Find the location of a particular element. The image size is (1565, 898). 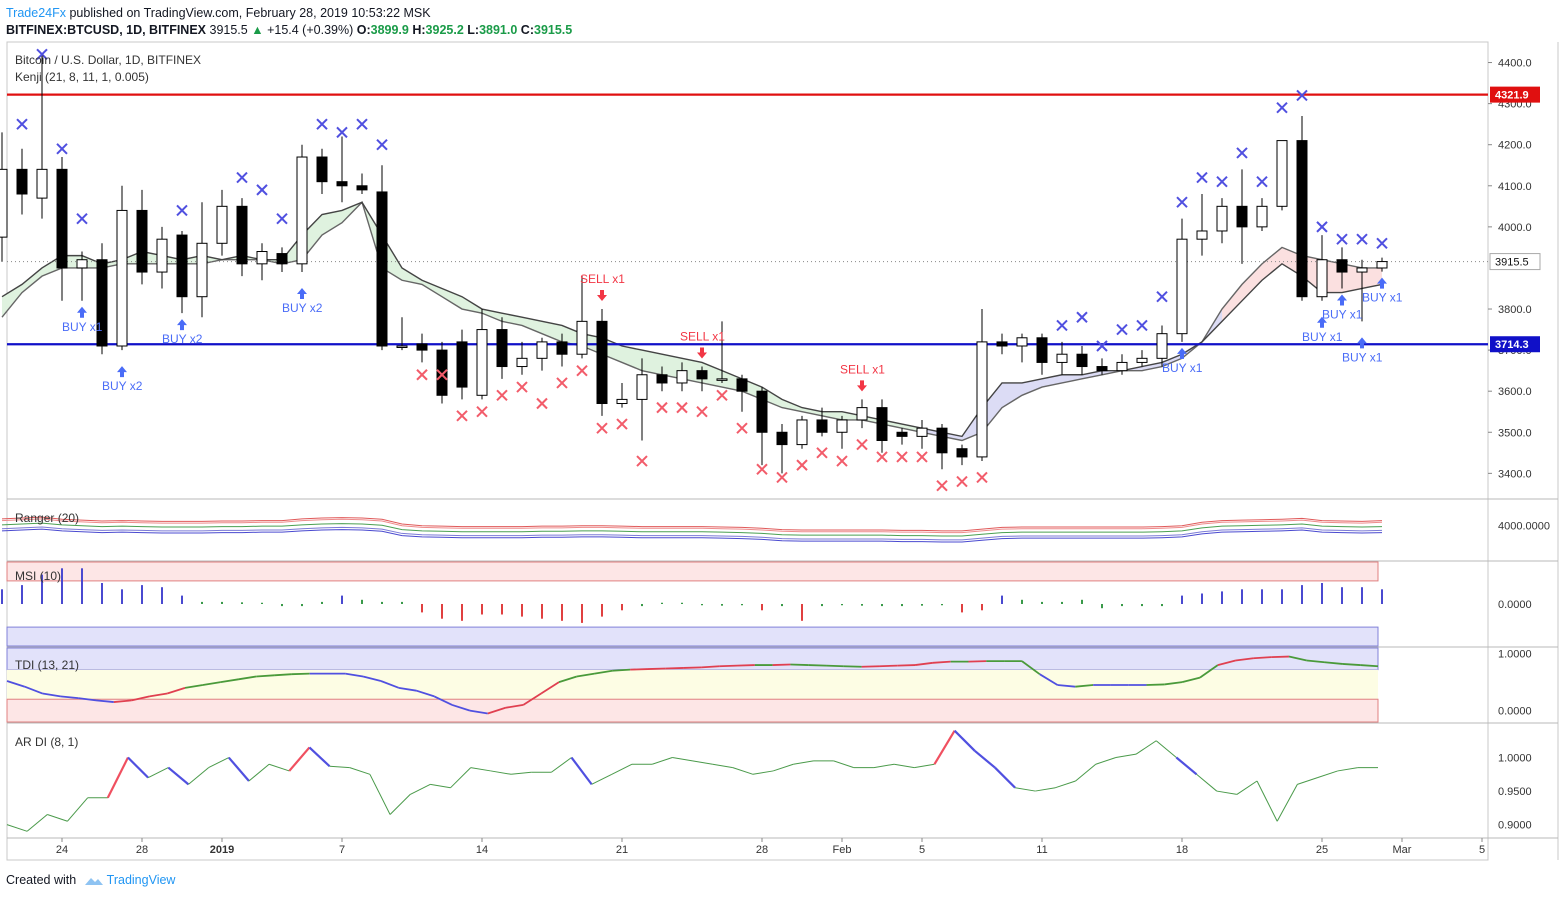

sell-signal: SELL x1 is located at coordinates (602, 287).